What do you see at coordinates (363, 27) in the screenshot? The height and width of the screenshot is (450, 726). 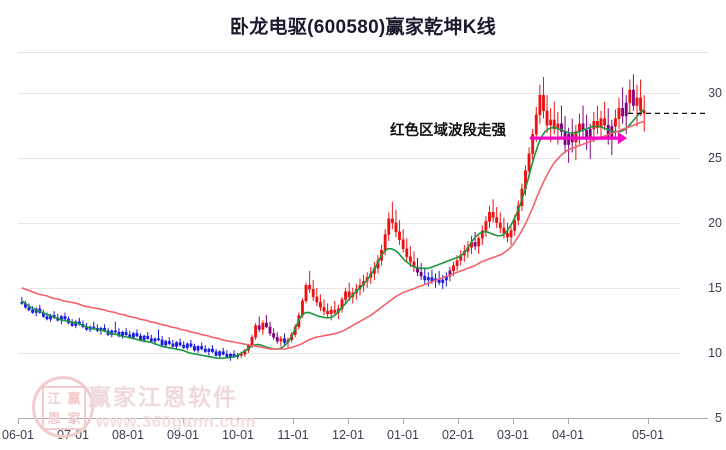 I see `page-title: 卧龙电驱(600580)赢家乾坤K线` at bounding box center [363, 27].